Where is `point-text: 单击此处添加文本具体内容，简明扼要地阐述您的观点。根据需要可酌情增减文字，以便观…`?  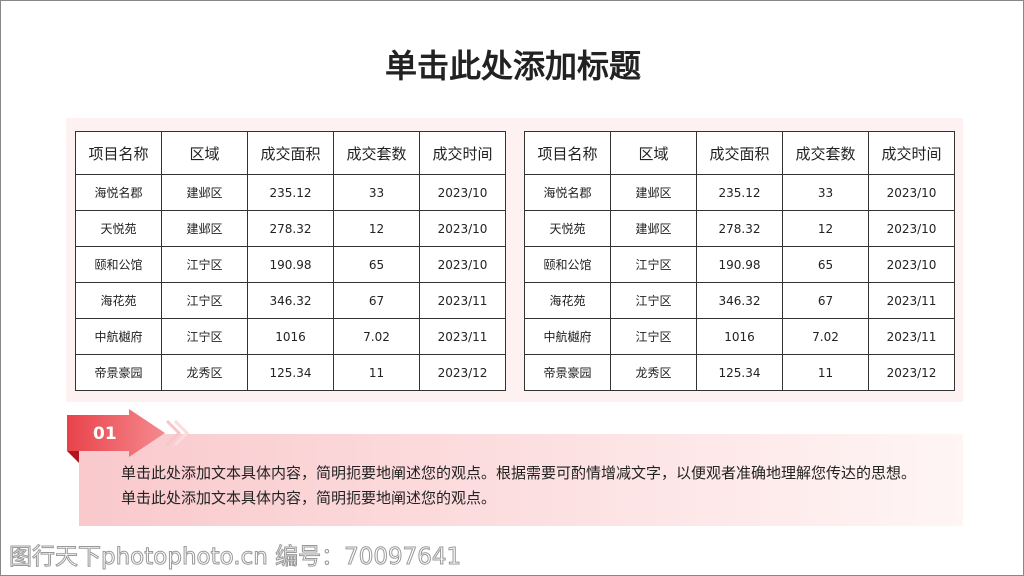
point-text: 单击此处添加文本具体内容，简明扼要地阐述您的观点。根据需要可酌情增减文字，以便观… is located at coordinates (519, 485).